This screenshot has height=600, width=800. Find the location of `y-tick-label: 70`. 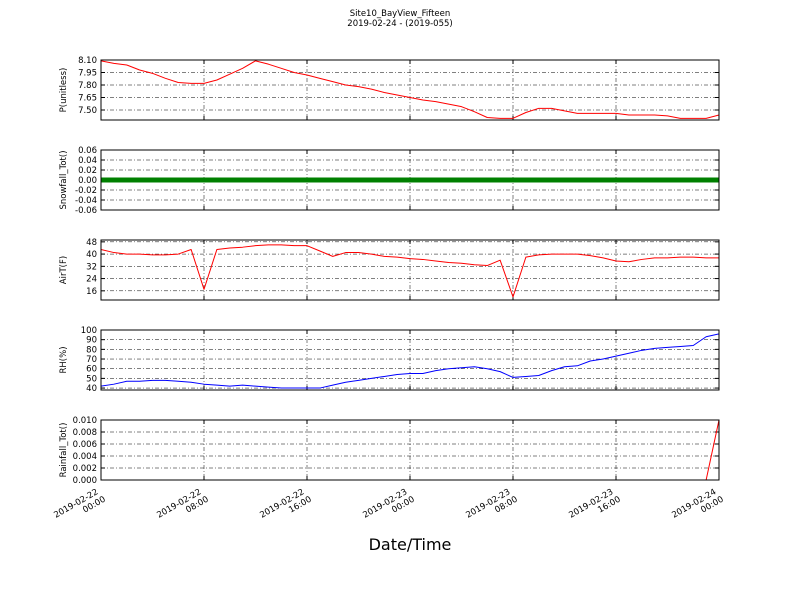

y-tick-label: 70 is located at coordinates (91, 360).